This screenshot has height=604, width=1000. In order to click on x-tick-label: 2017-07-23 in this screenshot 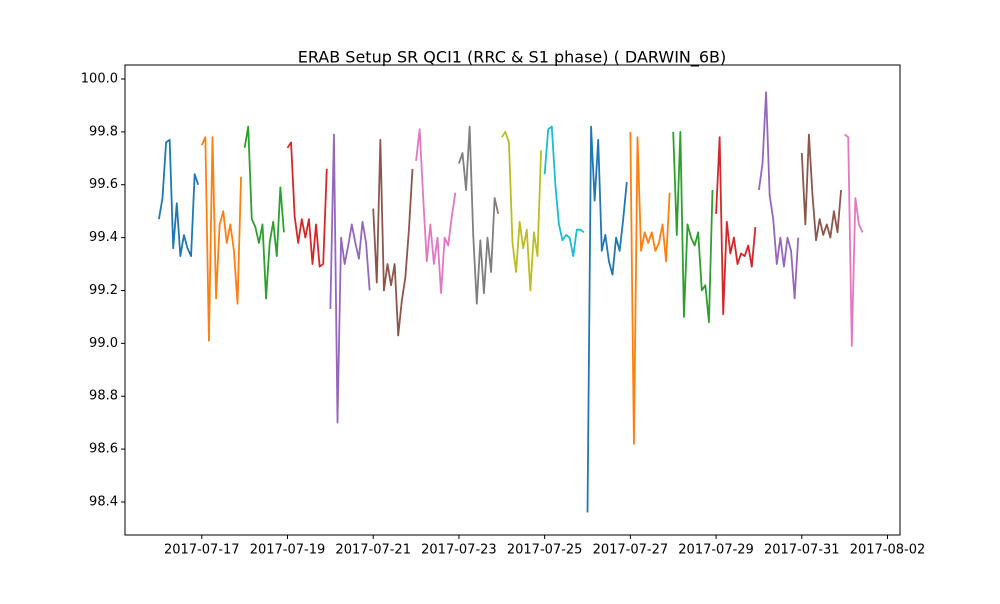, I will do `click(459, 550)`.